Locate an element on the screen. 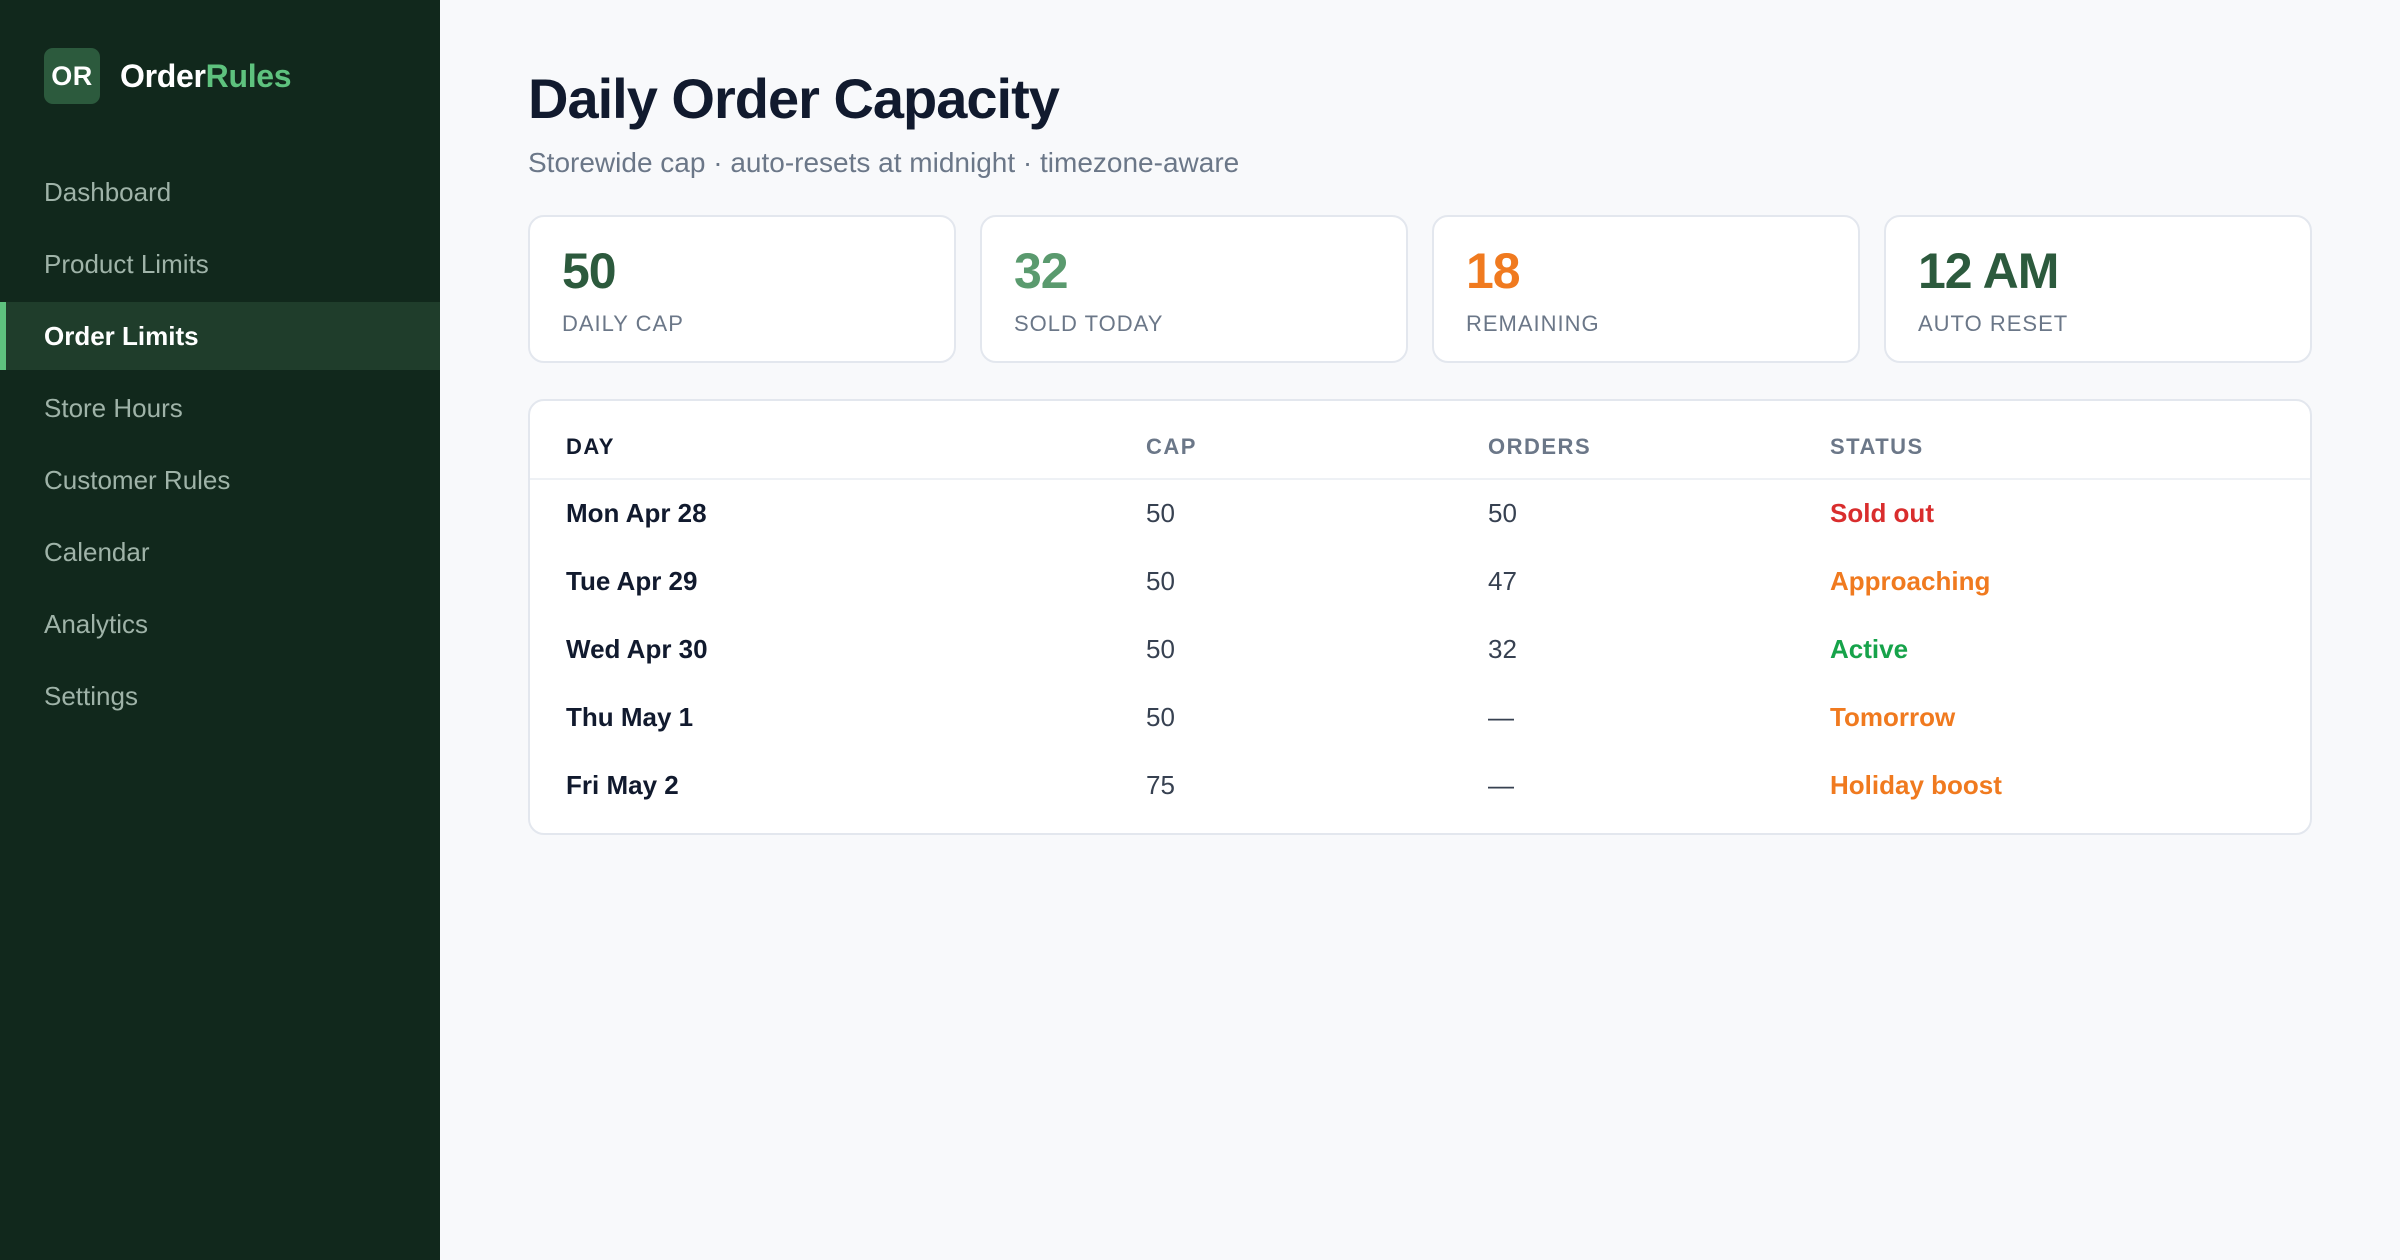 This screenshot has width=2400, height=1260. table-row: Fri May 2 75 — Holiday boost is located at coordinates (1420, 785).